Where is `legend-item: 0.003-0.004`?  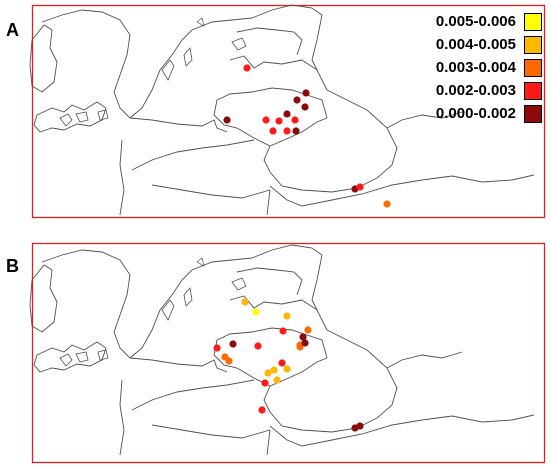 legend-item: 0.003-0.004 is located at coordinates (477, 67).